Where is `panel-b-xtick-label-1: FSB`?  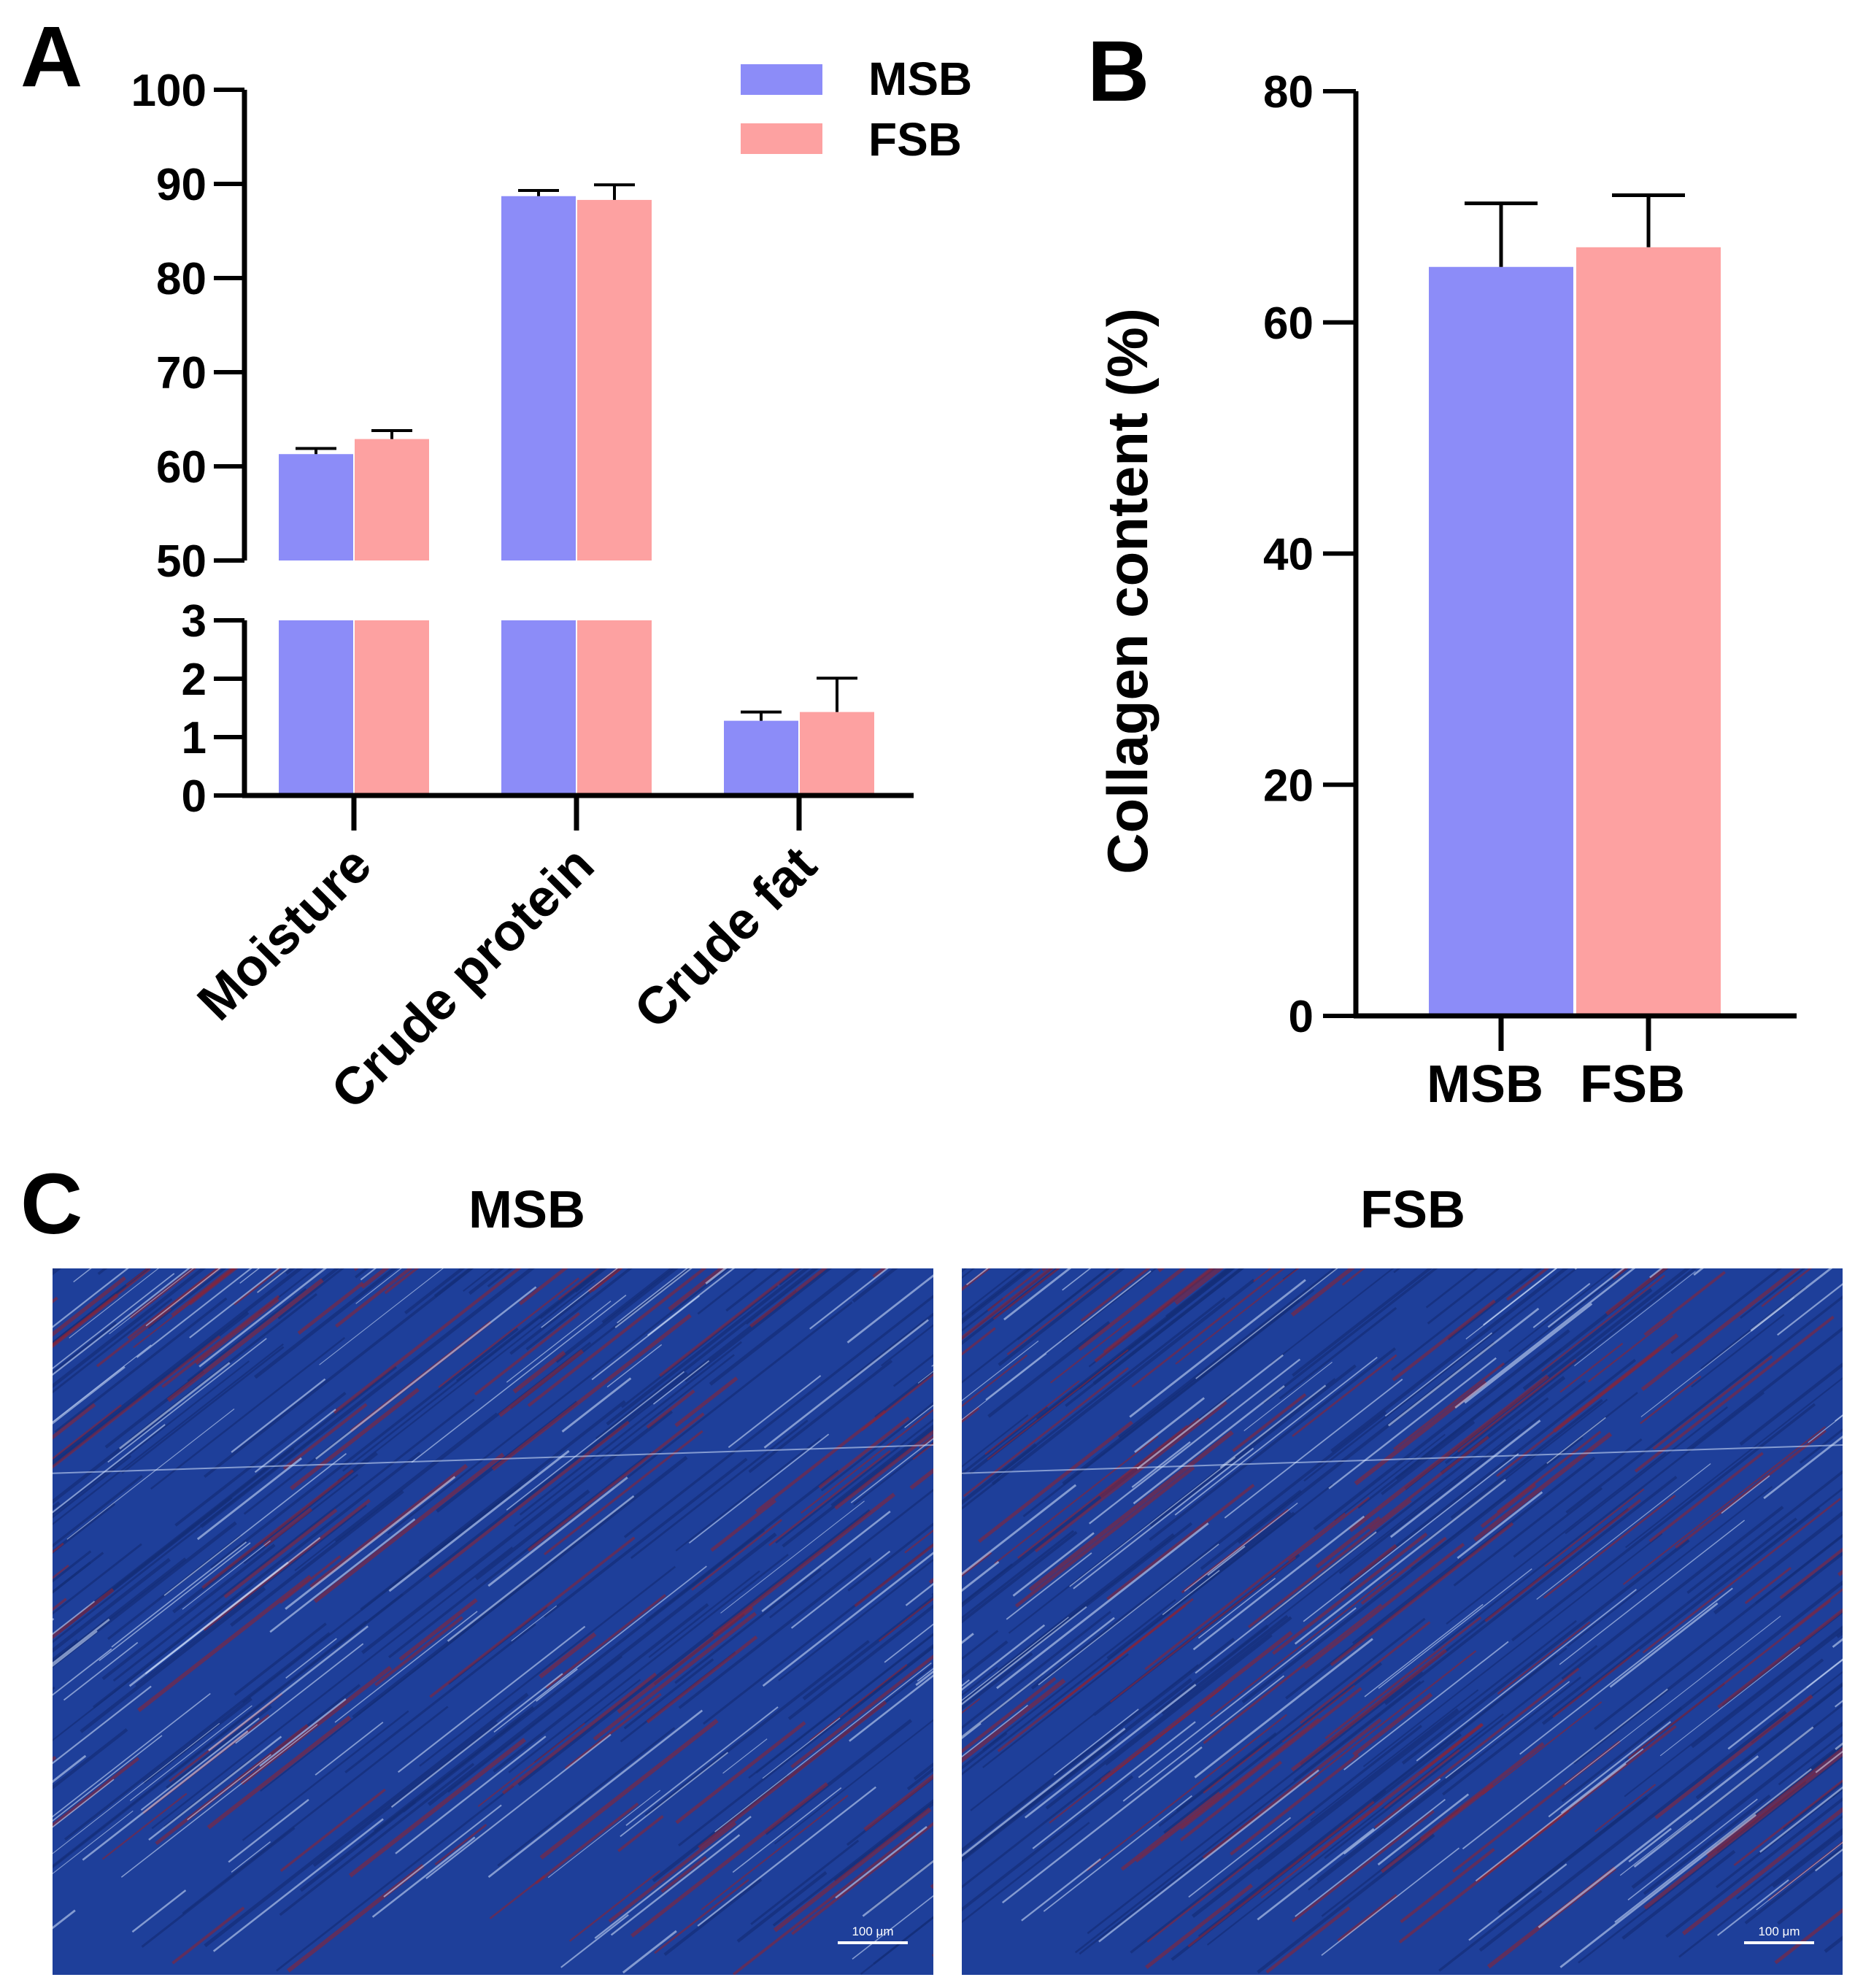 panel-b-xtick-label-1: FSB is located at coordinates (1632, 1084).